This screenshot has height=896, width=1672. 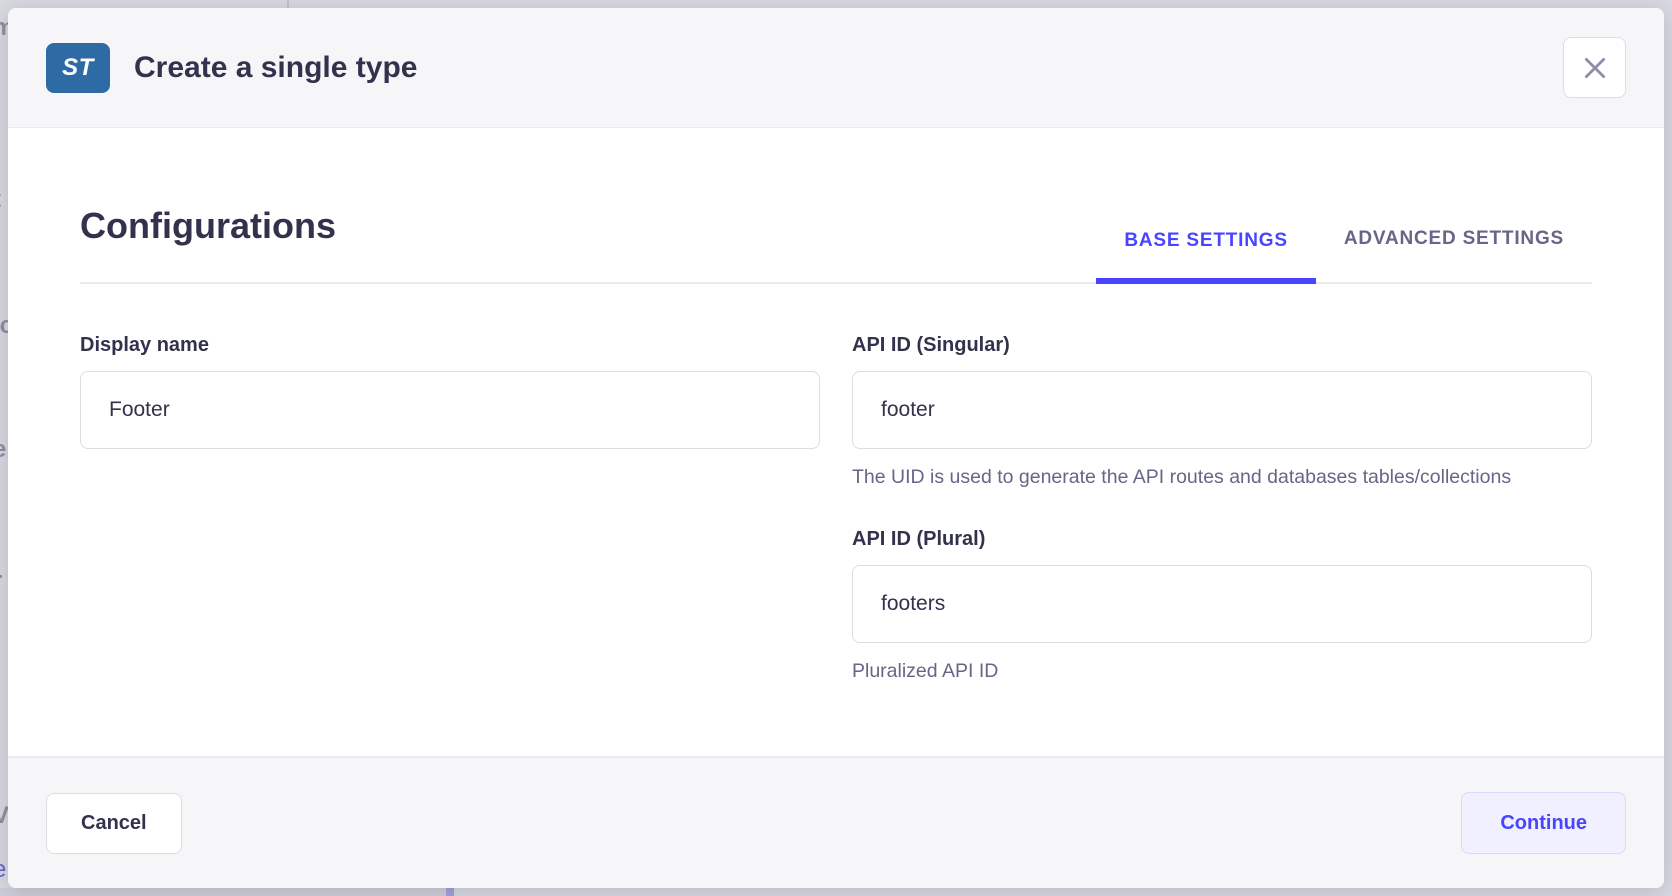 I want to click on display-name-field-group: Display name, so click(x=450, y=391).